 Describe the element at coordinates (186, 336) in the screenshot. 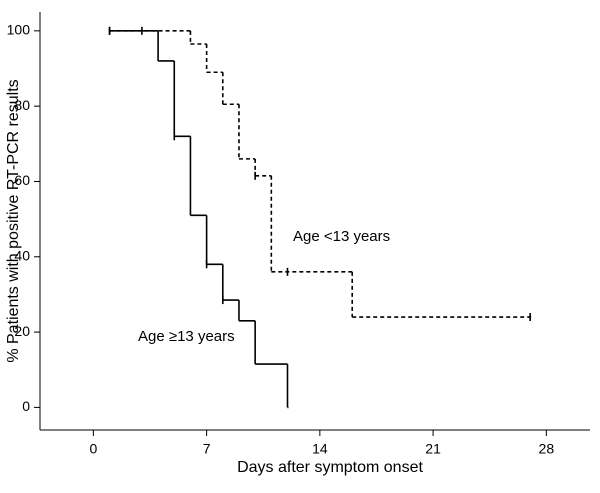

I see `series-label: Age ≥13 years` at that location.